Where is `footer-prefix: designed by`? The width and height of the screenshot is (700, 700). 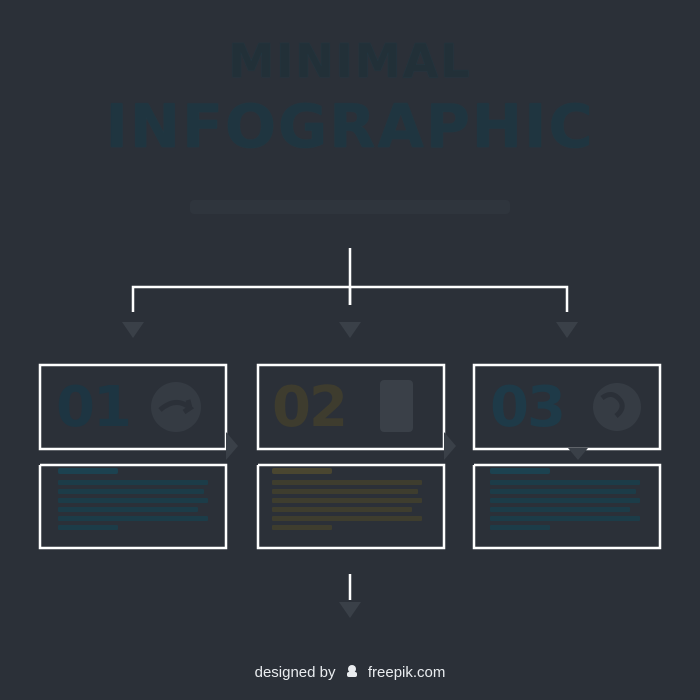 footer-prefix: designed by is located at coordinates (295, 672).